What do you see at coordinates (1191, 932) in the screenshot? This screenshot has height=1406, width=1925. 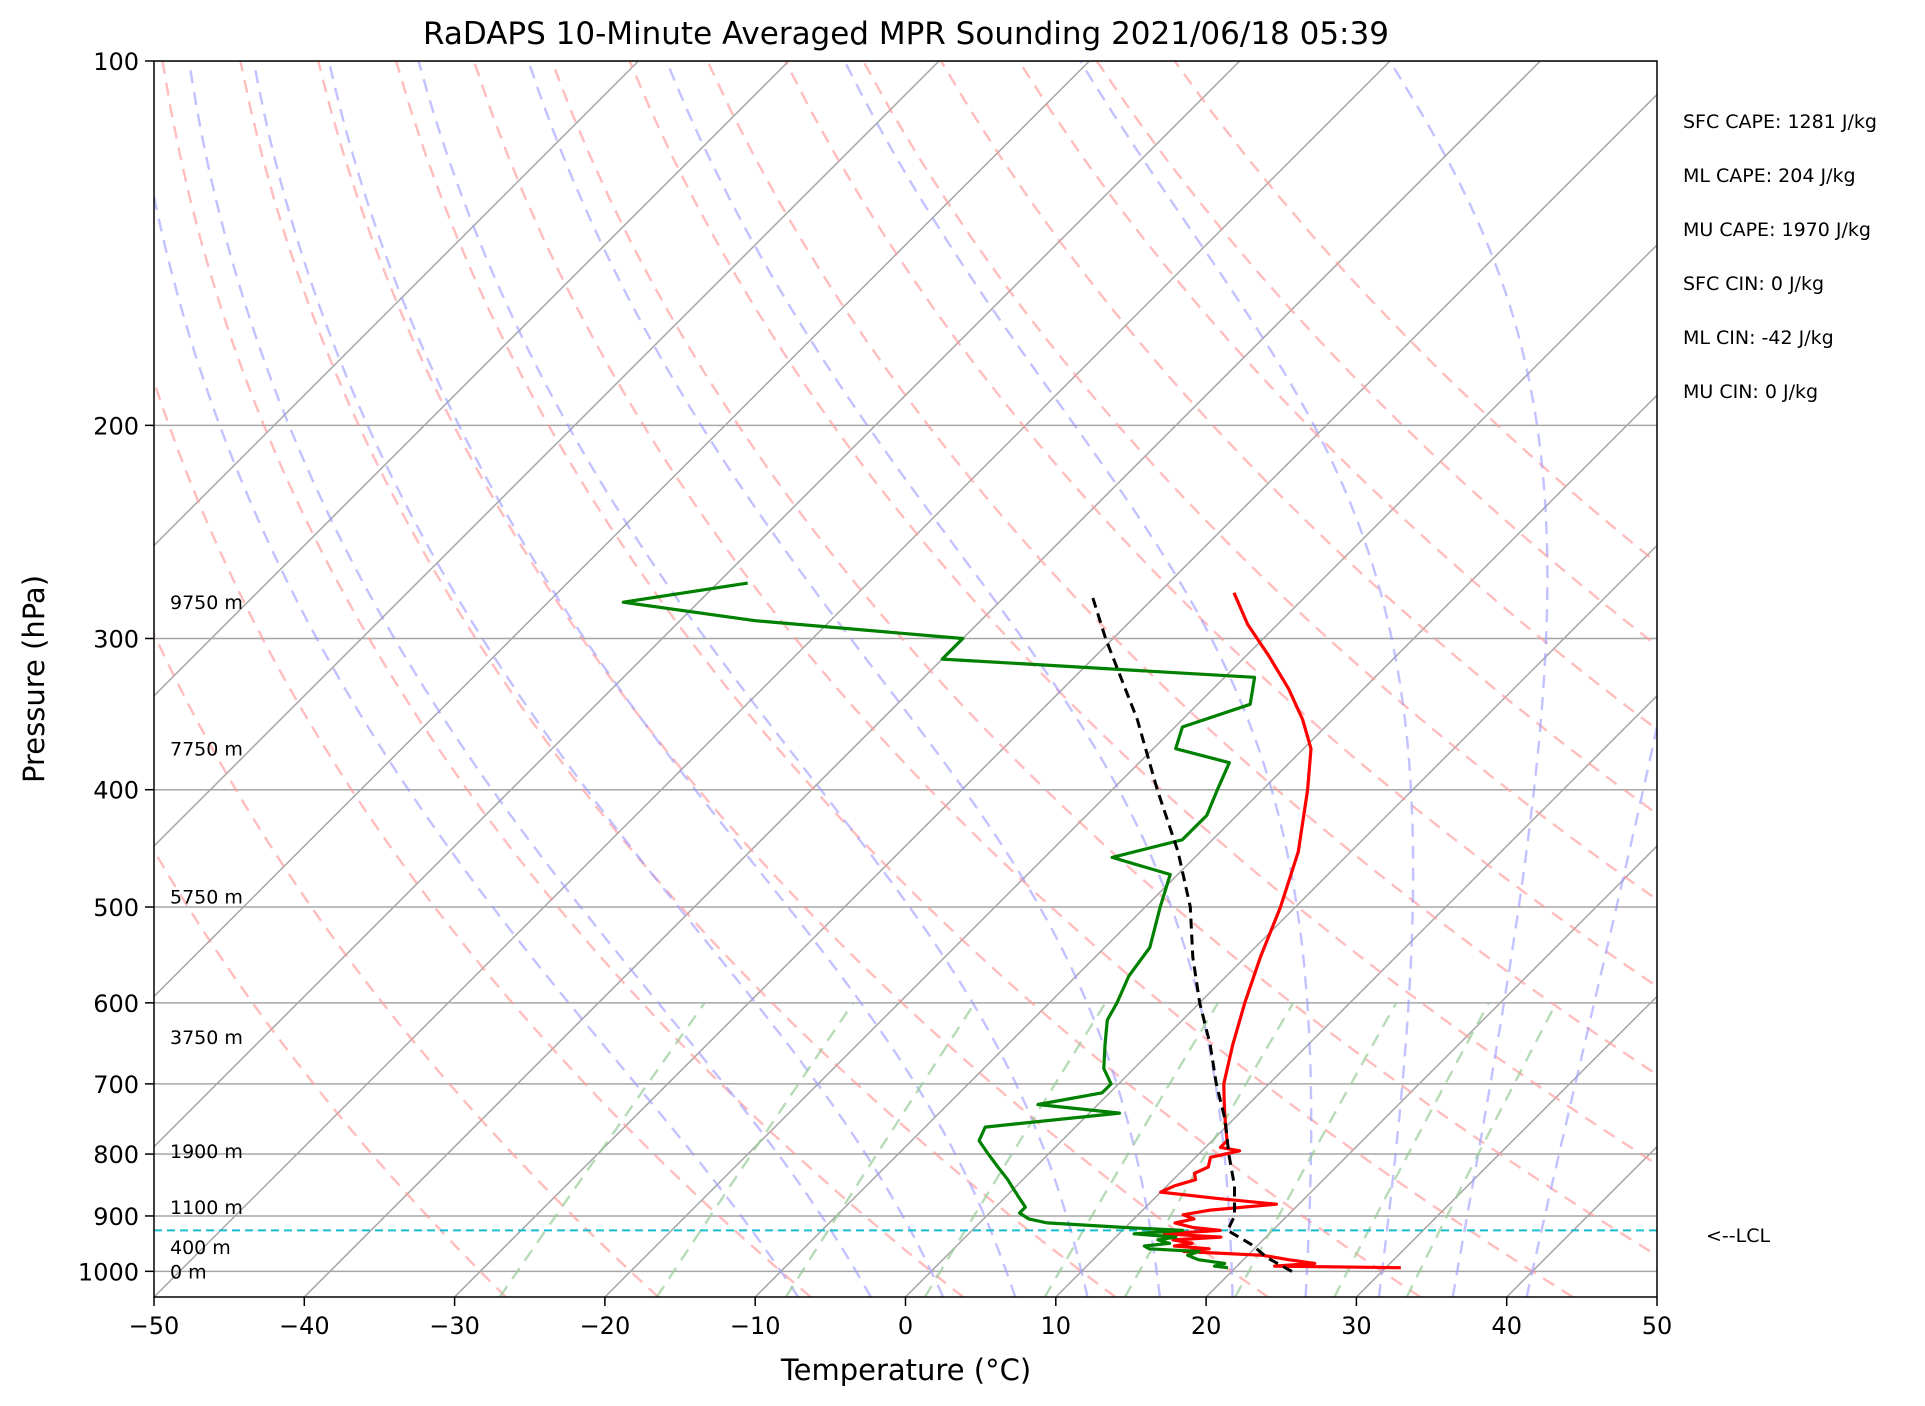 I see `parcel-profile-series` at bounding box center [1191, 932].